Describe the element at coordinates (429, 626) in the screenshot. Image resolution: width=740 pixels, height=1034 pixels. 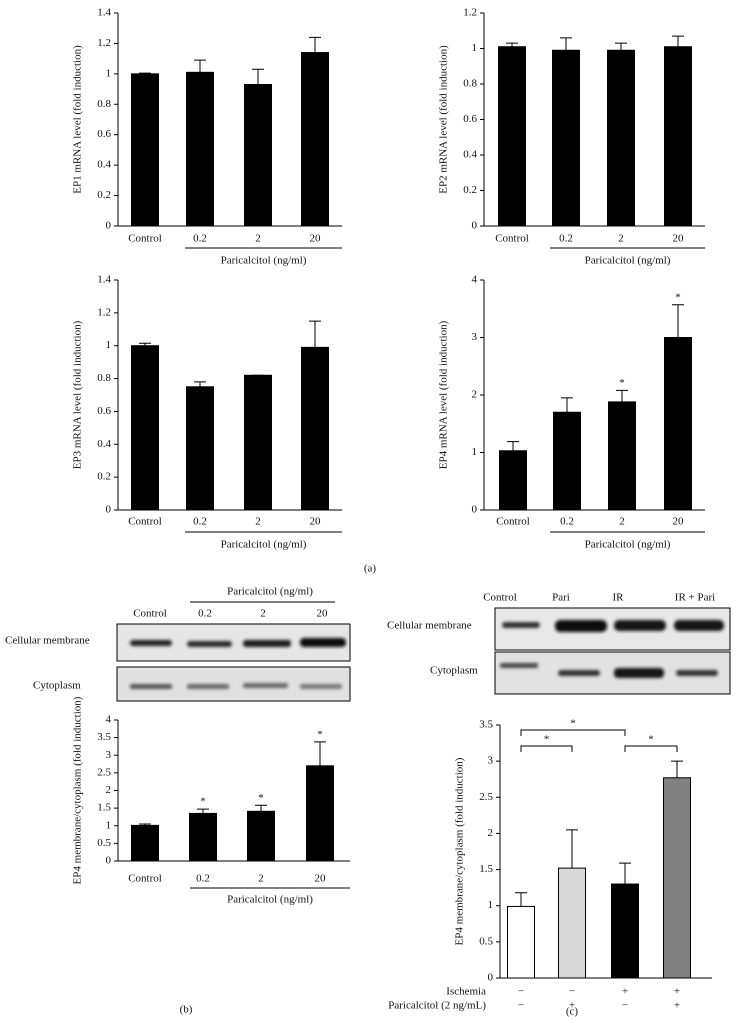
I see `row-label: Cellular membrane` at that location.